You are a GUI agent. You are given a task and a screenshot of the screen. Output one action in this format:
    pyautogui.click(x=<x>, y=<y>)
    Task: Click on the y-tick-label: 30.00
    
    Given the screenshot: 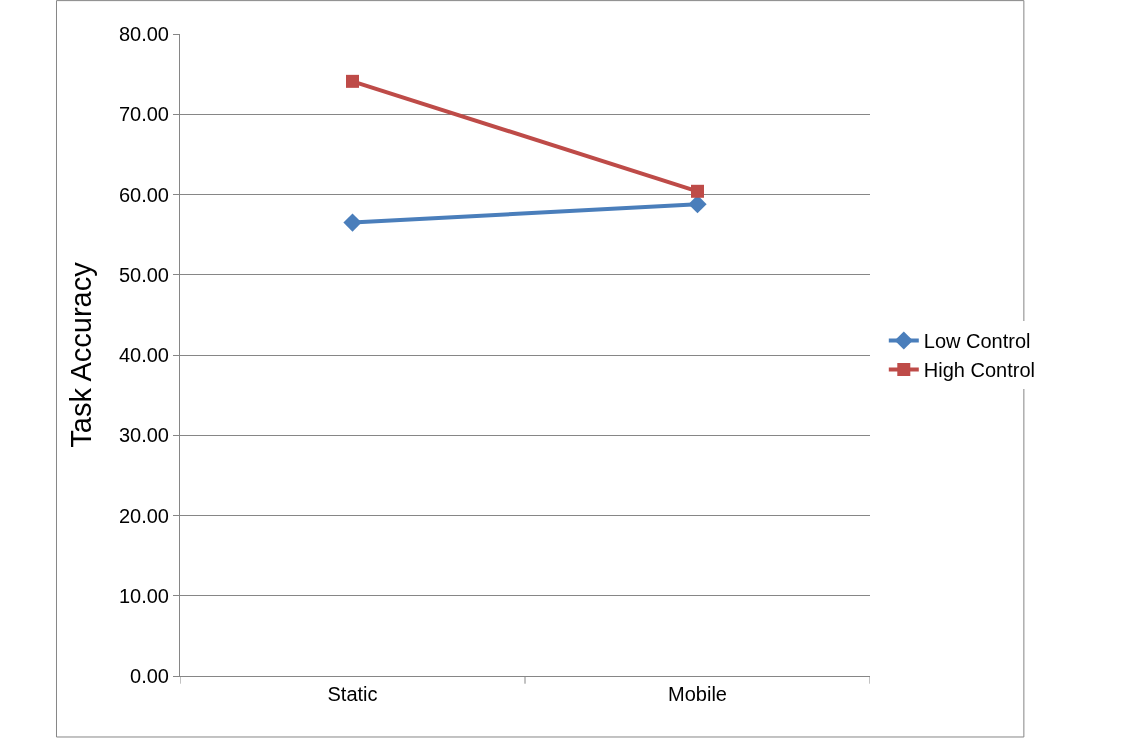 What is the action you would take?
    pyautogui.click(x=143, y=435)
    